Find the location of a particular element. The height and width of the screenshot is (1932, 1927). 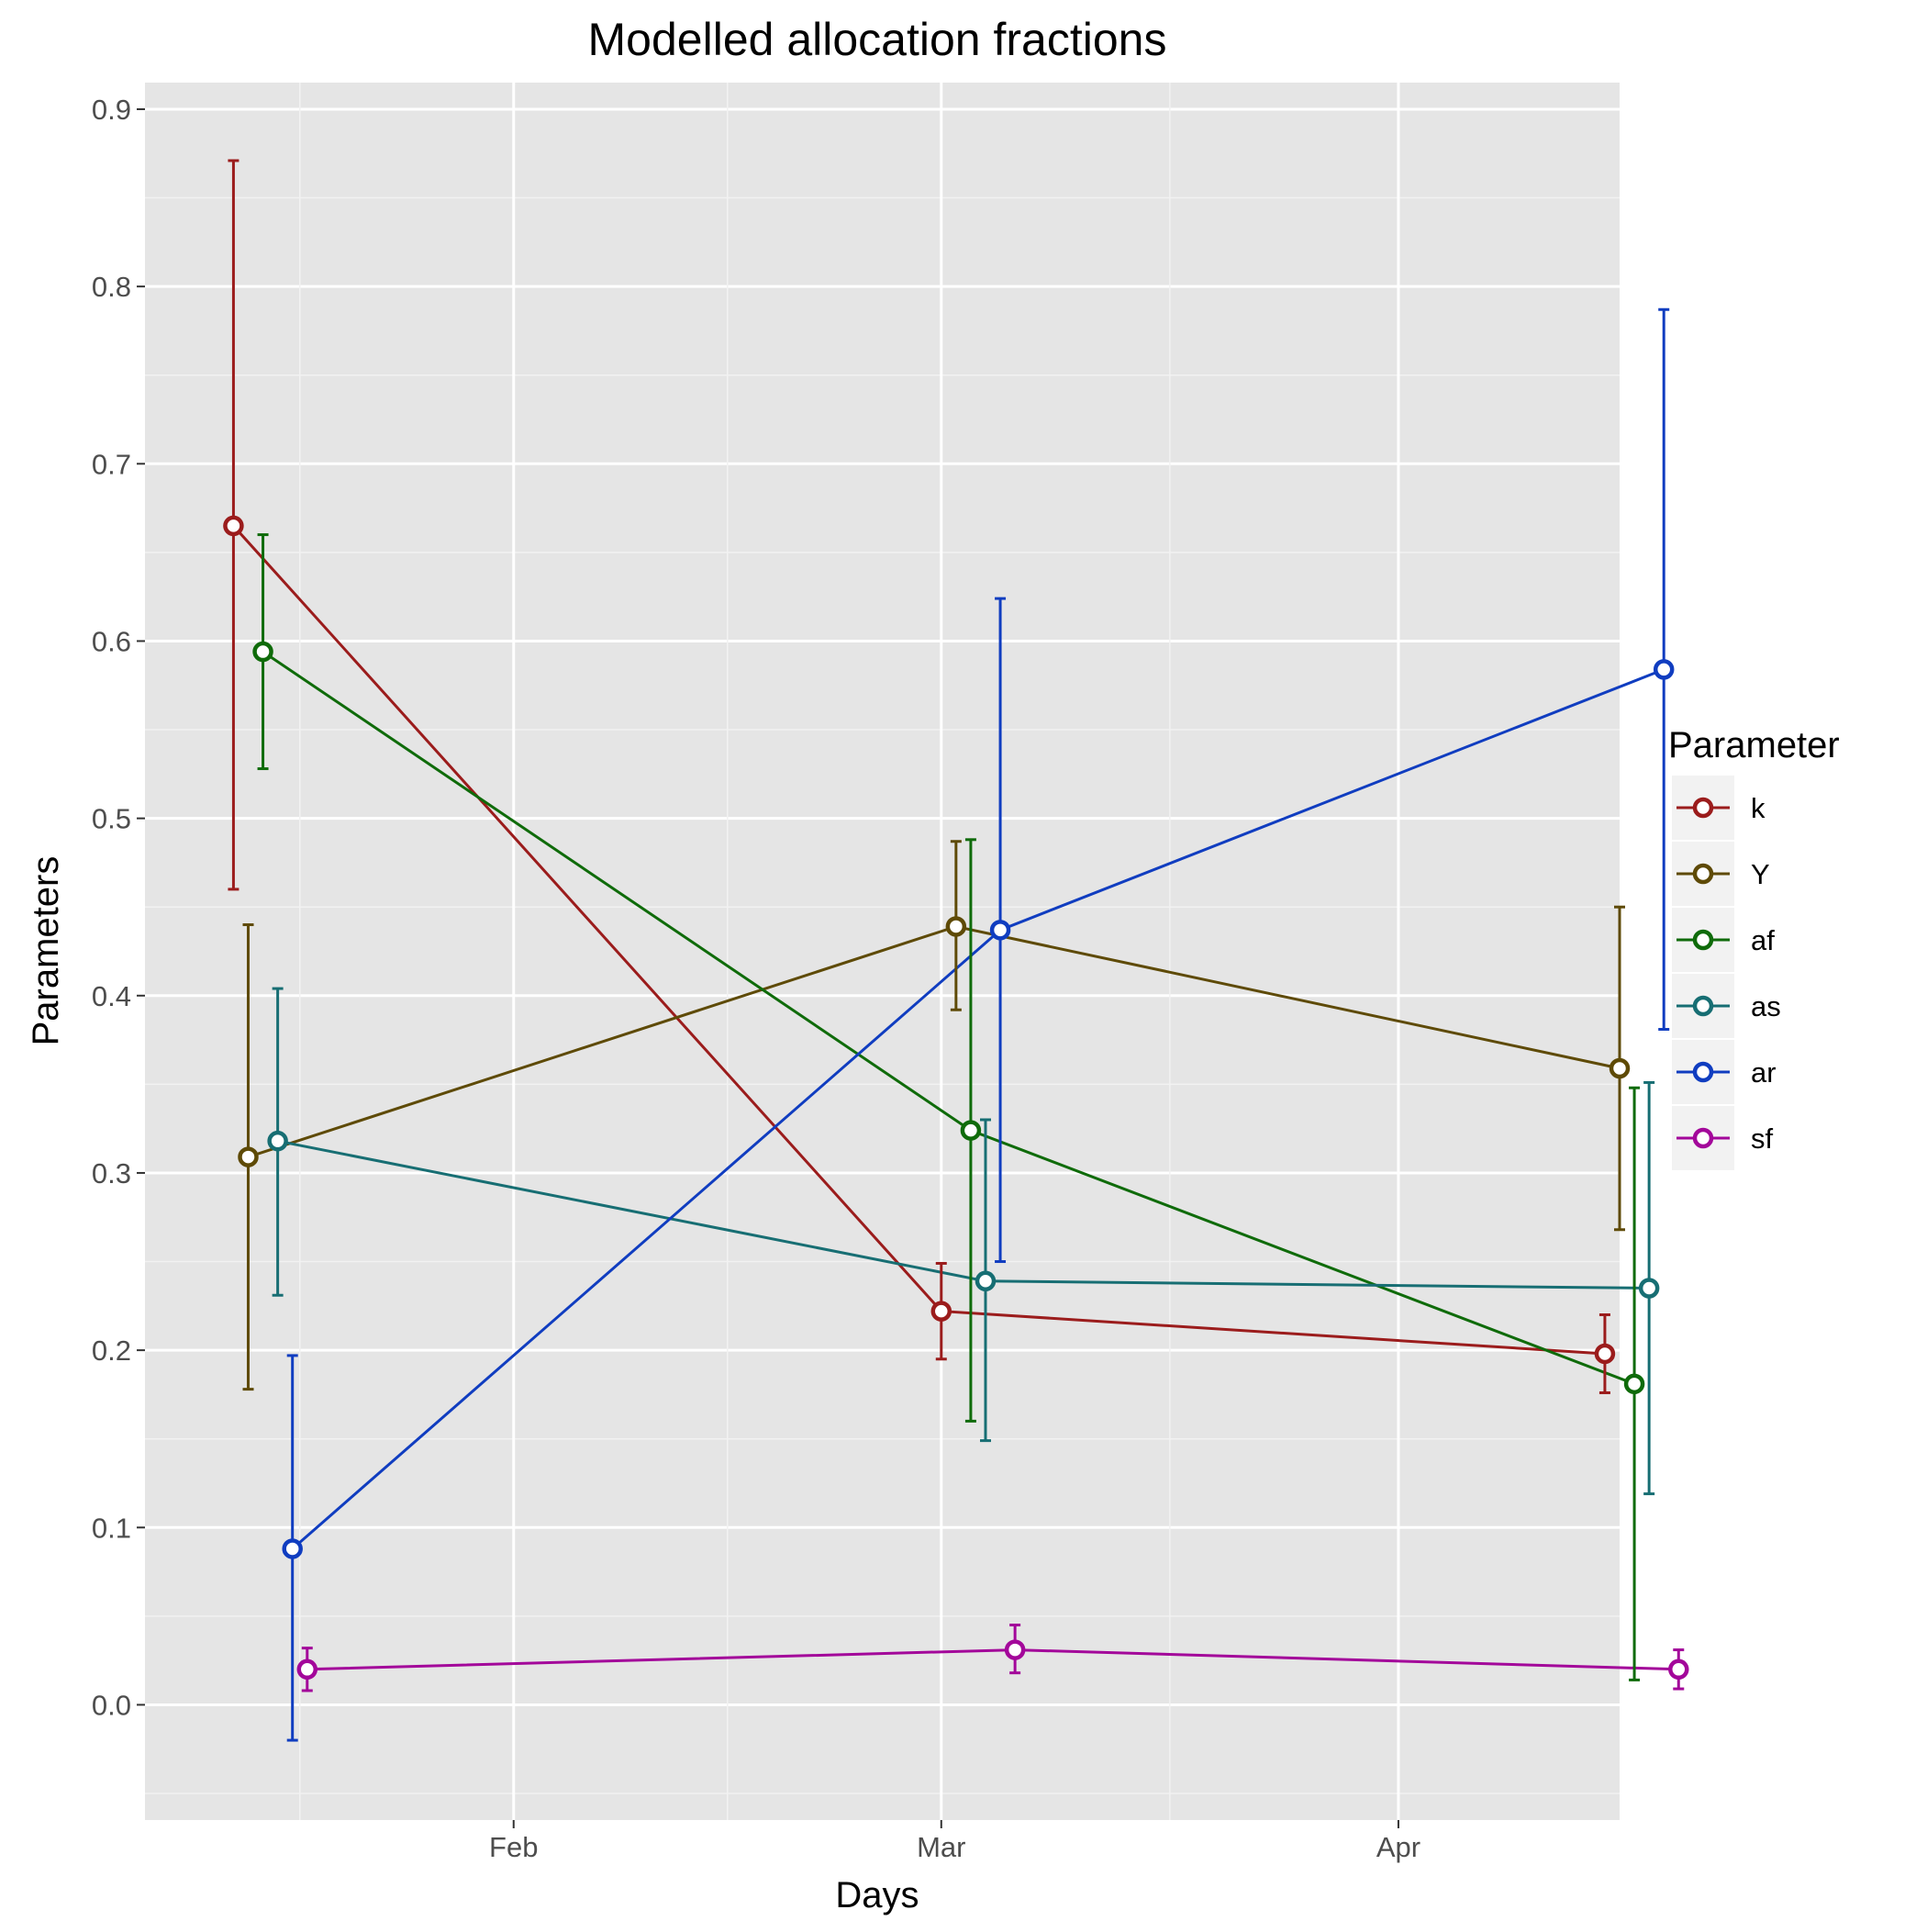

legend-items: k Yaf as ar sf is located at coordinates (1726, 973).